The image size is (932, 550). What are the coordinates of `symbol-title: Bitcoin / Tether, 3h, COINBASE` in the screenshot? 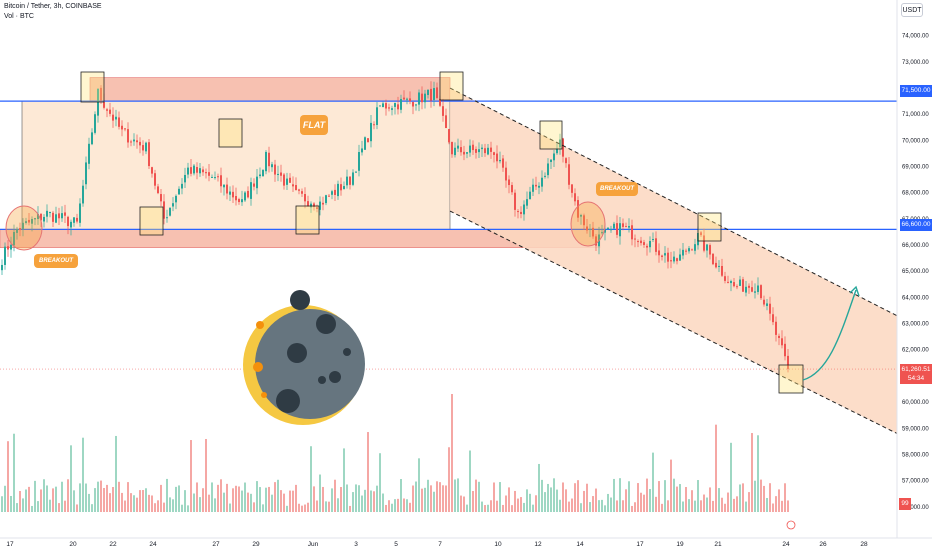 It's located at (53, 6).